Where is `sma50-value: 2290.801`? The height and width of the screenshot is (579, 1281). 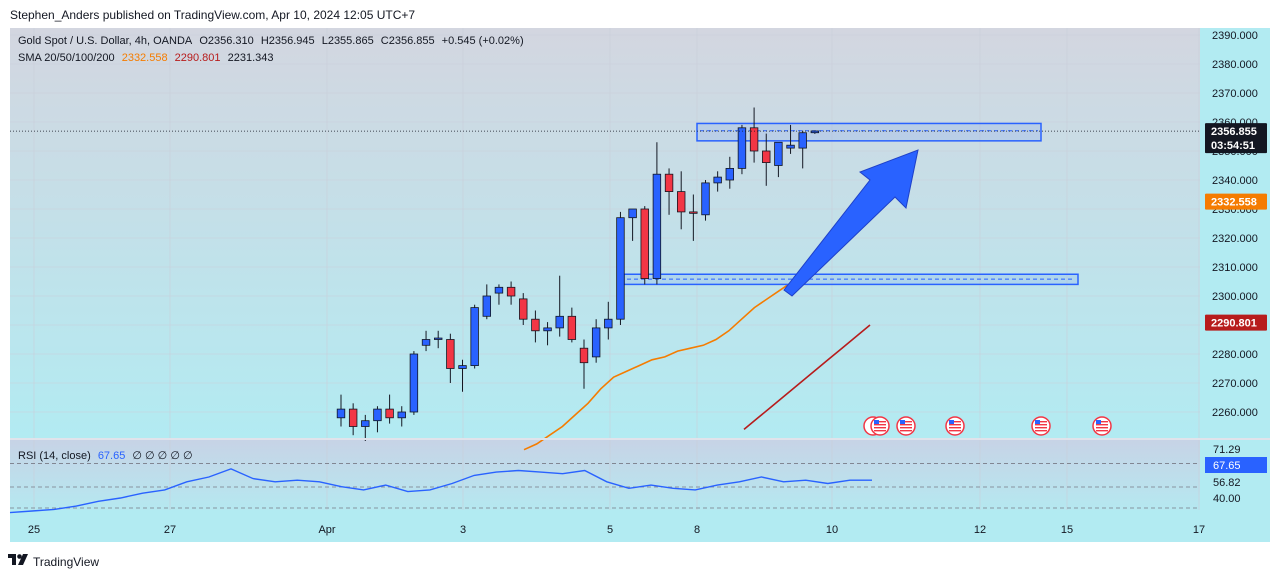
sma50-value: 2290.801 is located at coordinates (197, 58).